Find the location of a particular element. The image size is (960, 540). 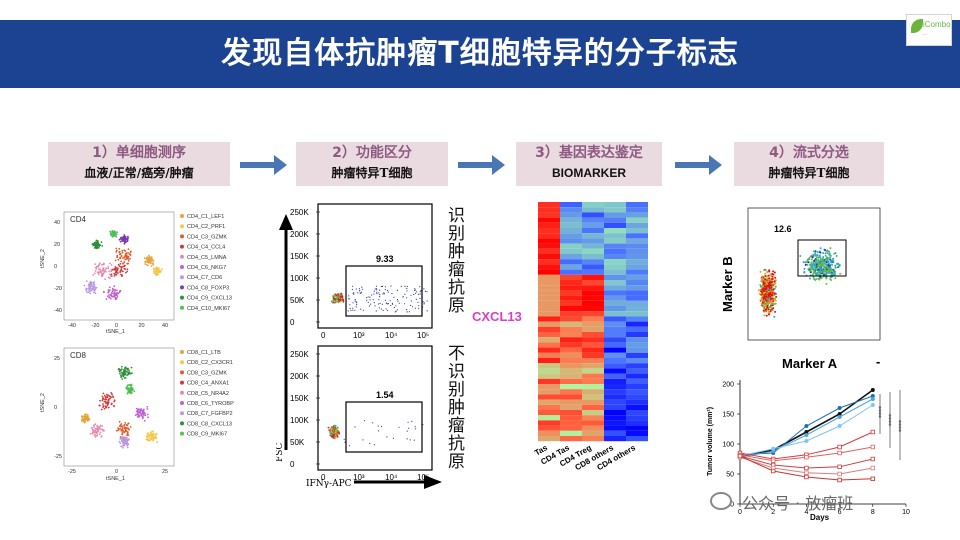

recognize-label: 识别肿瘤抗原 is located at coordinates (454, 260).